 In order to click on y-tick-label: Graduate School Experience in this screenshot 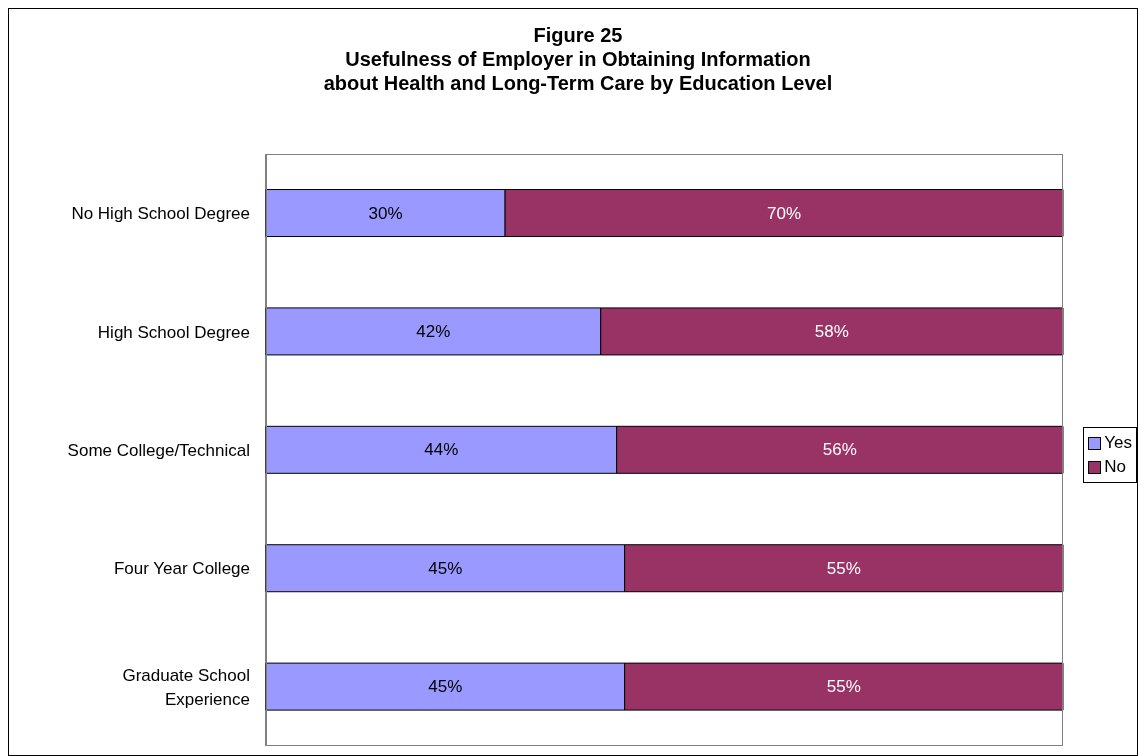, I will do `click(186, 687)`.